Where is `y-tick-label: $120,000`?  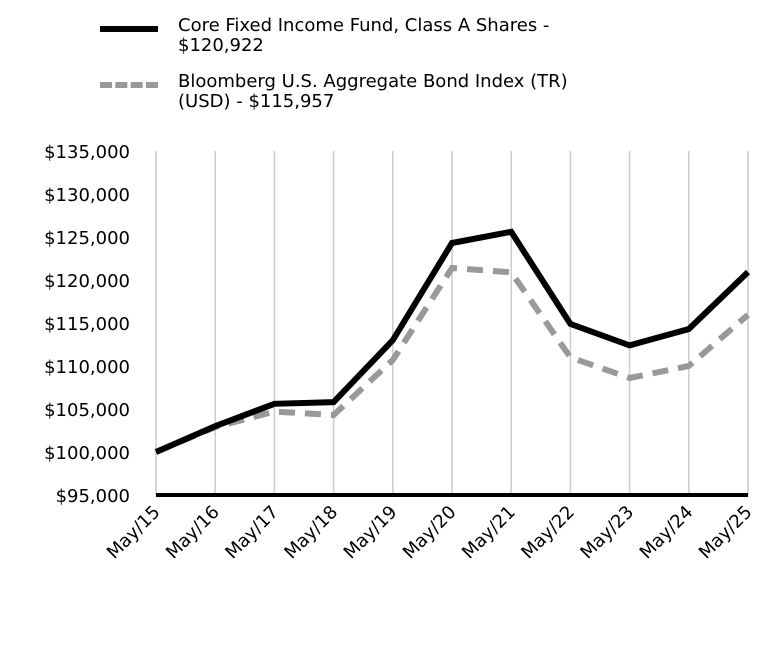
y-tick-label: $120,000 is located at coordinates (87, 281).